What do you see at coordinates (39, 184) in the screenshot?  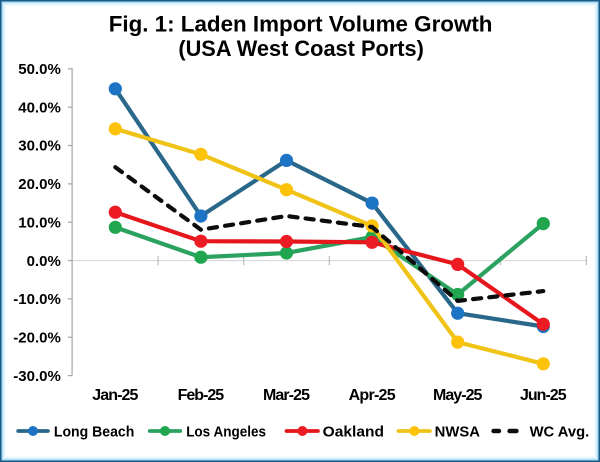 I see `svg-text: 20.0%` at bounding box center [39, 184].